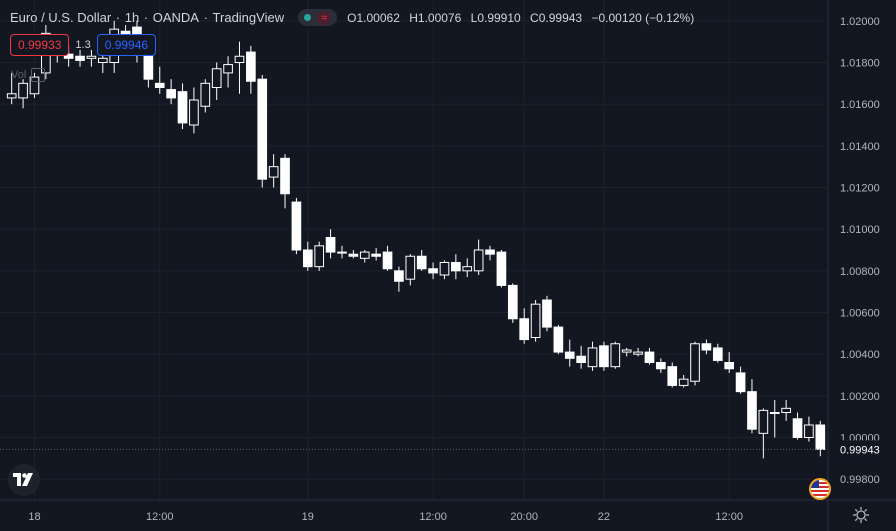 This screenshot has width=896, height=531. I want to click on gear-icon, so click(861, 515).